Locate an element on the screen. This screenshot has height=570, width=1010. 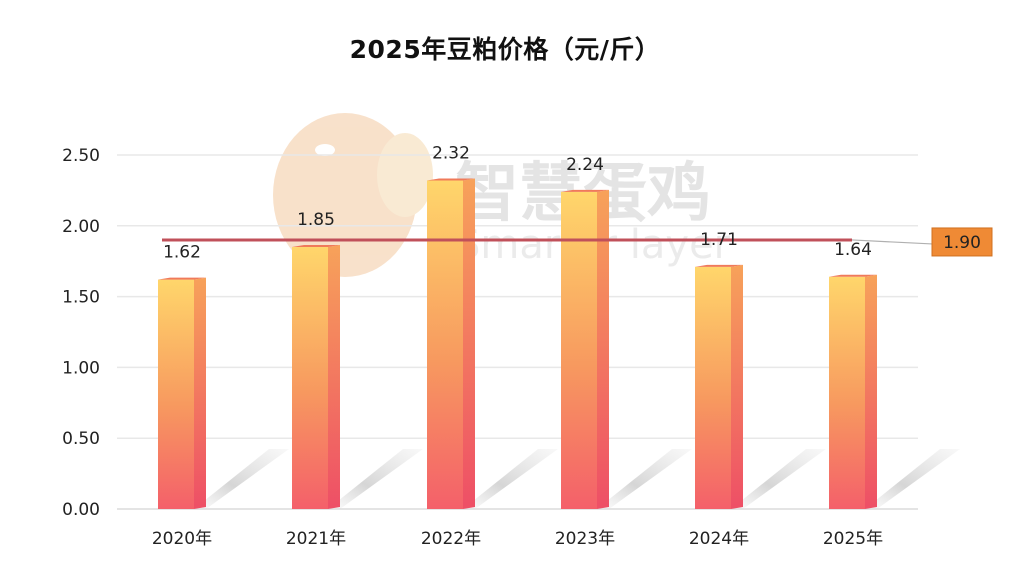
x-tick-label: 2024年 is located at coordinates (719, 539).